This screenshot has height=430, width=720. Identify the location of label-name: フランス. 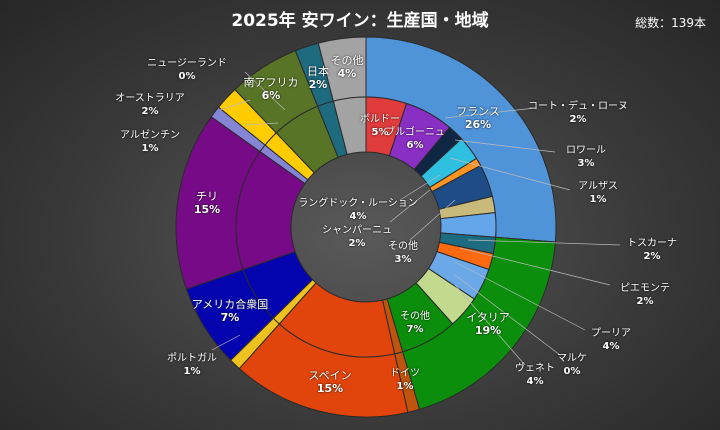
(478, 111).